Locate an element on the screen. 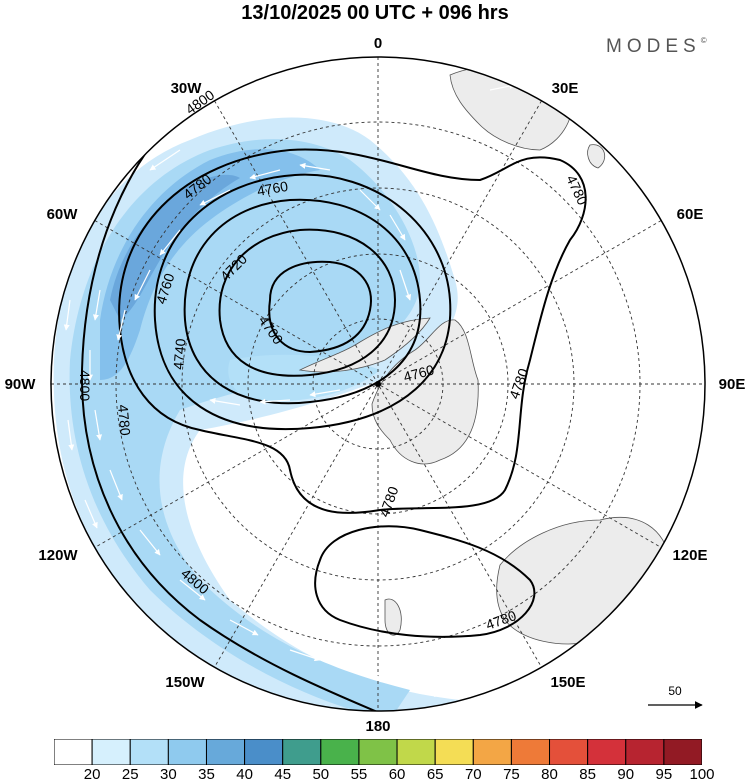 This screenshot has height=783, width=750. contour-4780-south is located at coordinates (425, 581).